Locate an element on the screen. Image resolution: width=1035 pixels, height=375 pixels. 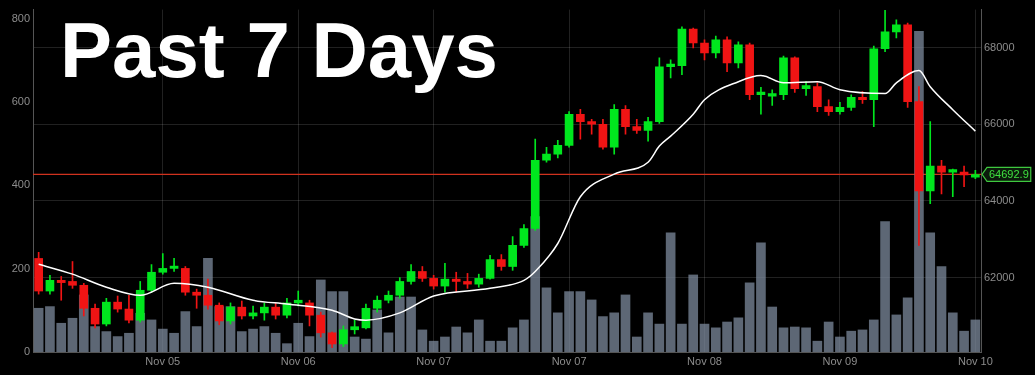
y-tick-label: 400 is located at coordinates (20, 184).